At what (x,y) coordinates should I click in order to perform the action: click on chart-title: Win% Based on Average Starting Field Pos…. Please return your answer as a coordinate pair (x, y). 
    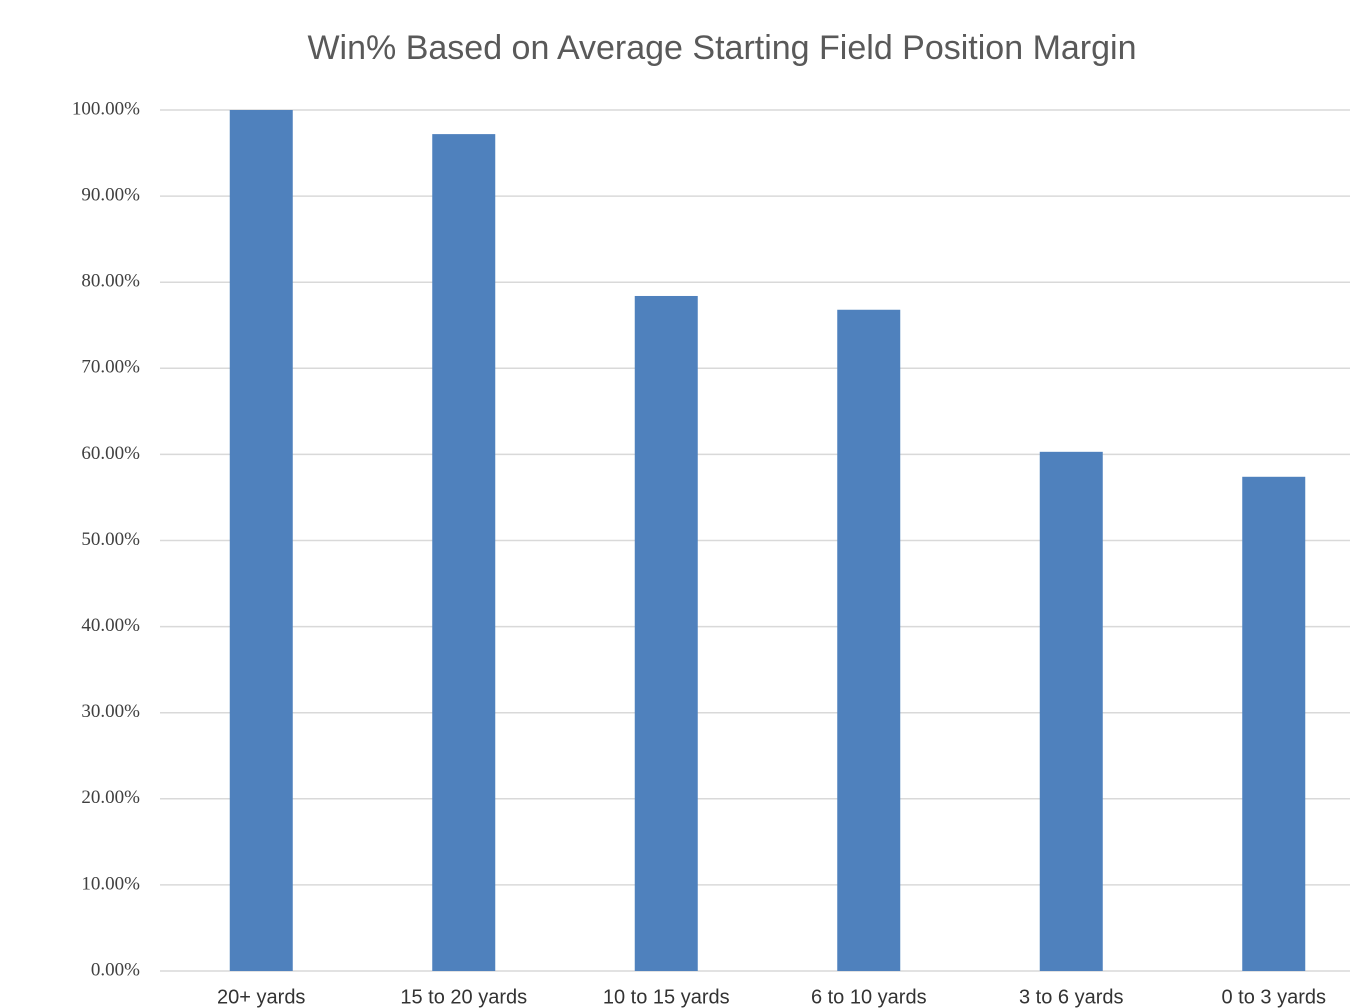
    Looking at the image, I should click on (721, 48).